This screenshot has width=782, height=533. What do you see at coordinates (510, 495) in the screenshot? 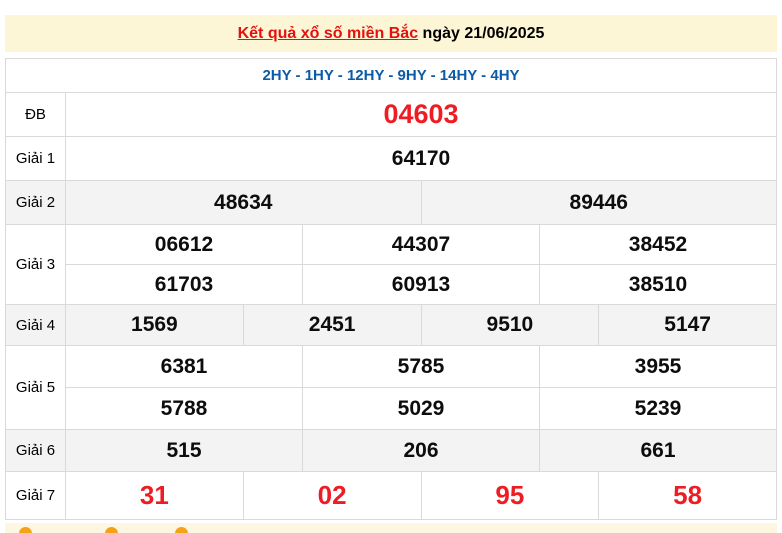
I see `prize-value-g7: 95` at bounding box center [510, 495].